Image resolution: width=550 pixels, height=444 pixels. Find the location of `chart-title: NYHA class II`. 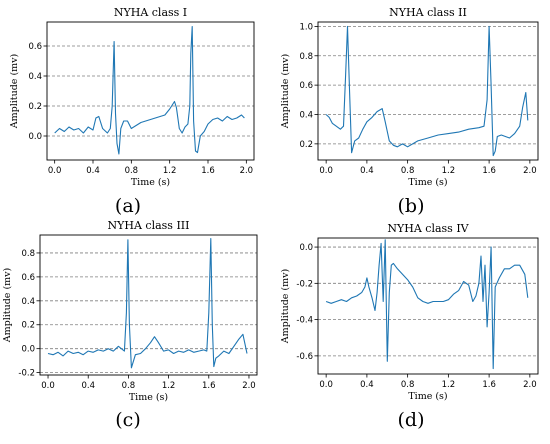

chart-title: NYHA class II is located at coordinates (428, 12).